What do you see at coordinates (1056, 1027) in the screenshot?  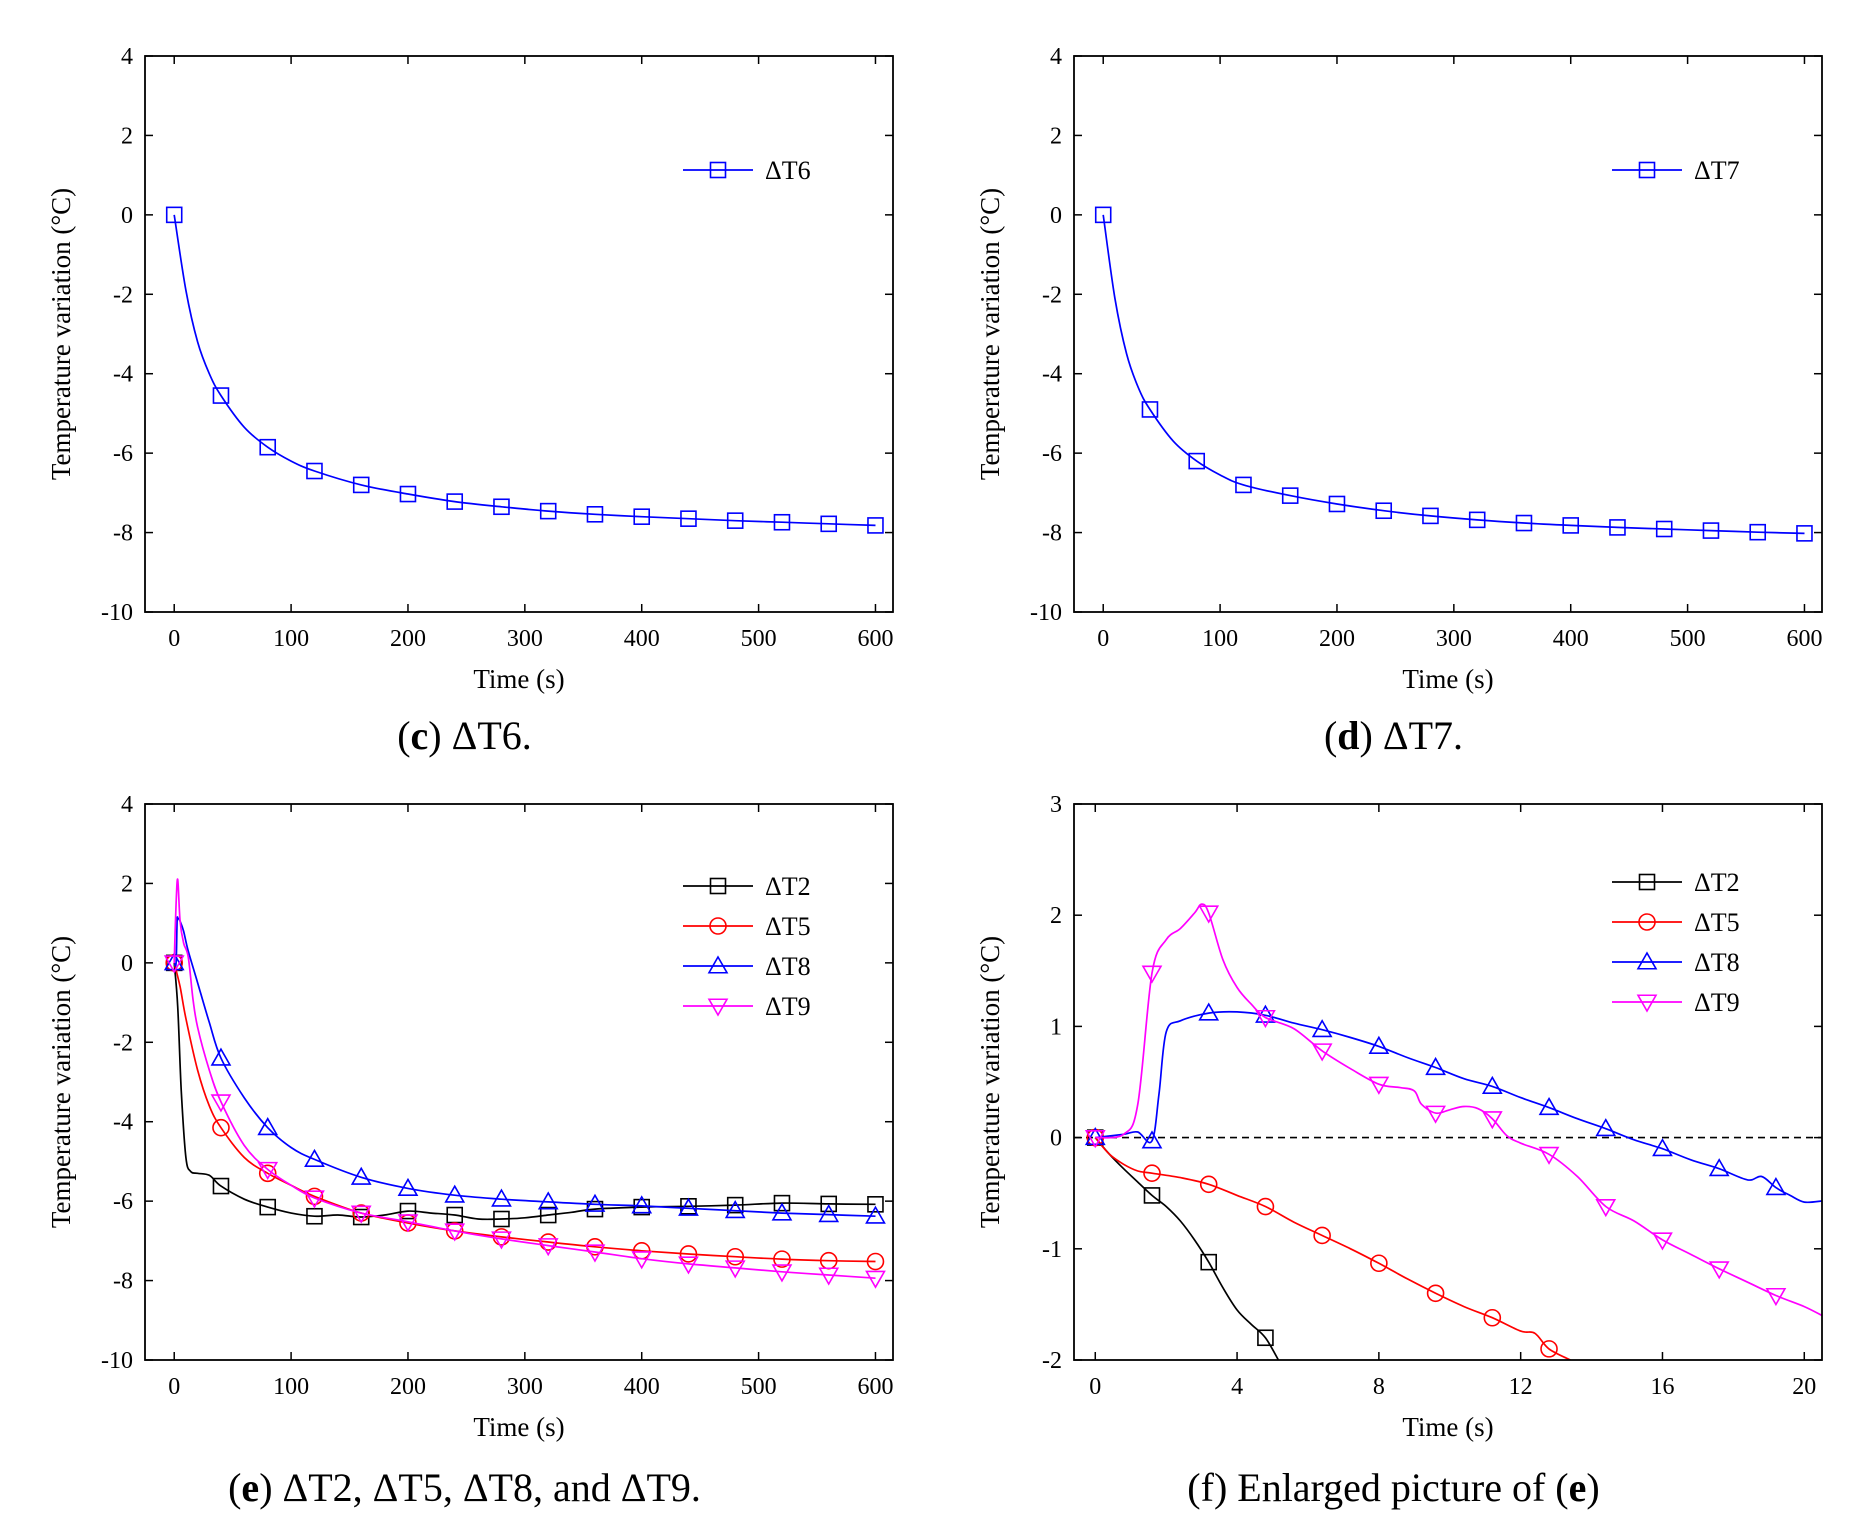 I see `y-tick-label: 1` at bounding box center [1056, 1027].